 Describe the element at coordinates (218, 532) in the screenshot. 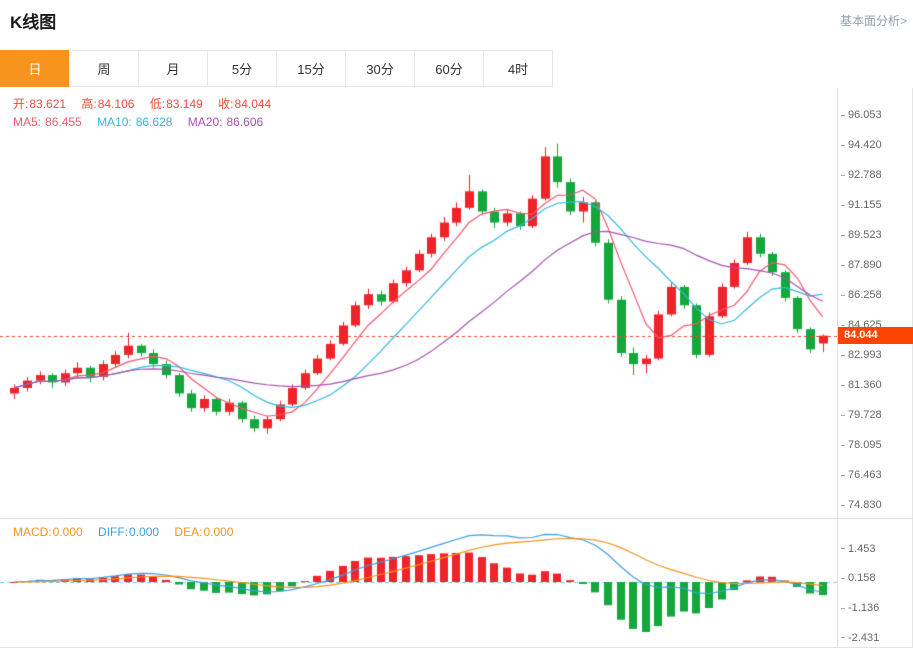

I see `dea-value: 0.000` at that location.